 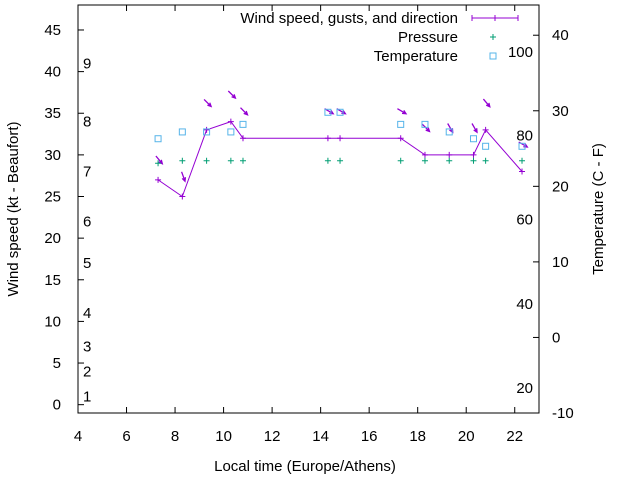 What do you see at coordinates (341, 145) in the screenshot?
I see `series-layer` at bounding box center [341, 145].